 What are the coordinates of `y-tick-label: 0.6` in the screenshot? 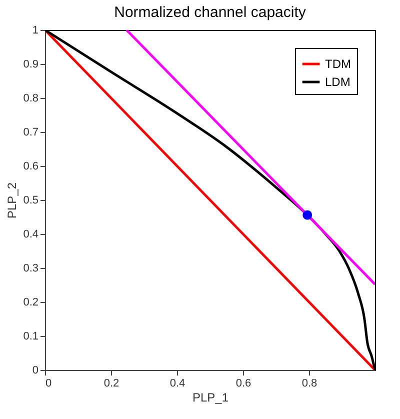 It's located at (30, 166).